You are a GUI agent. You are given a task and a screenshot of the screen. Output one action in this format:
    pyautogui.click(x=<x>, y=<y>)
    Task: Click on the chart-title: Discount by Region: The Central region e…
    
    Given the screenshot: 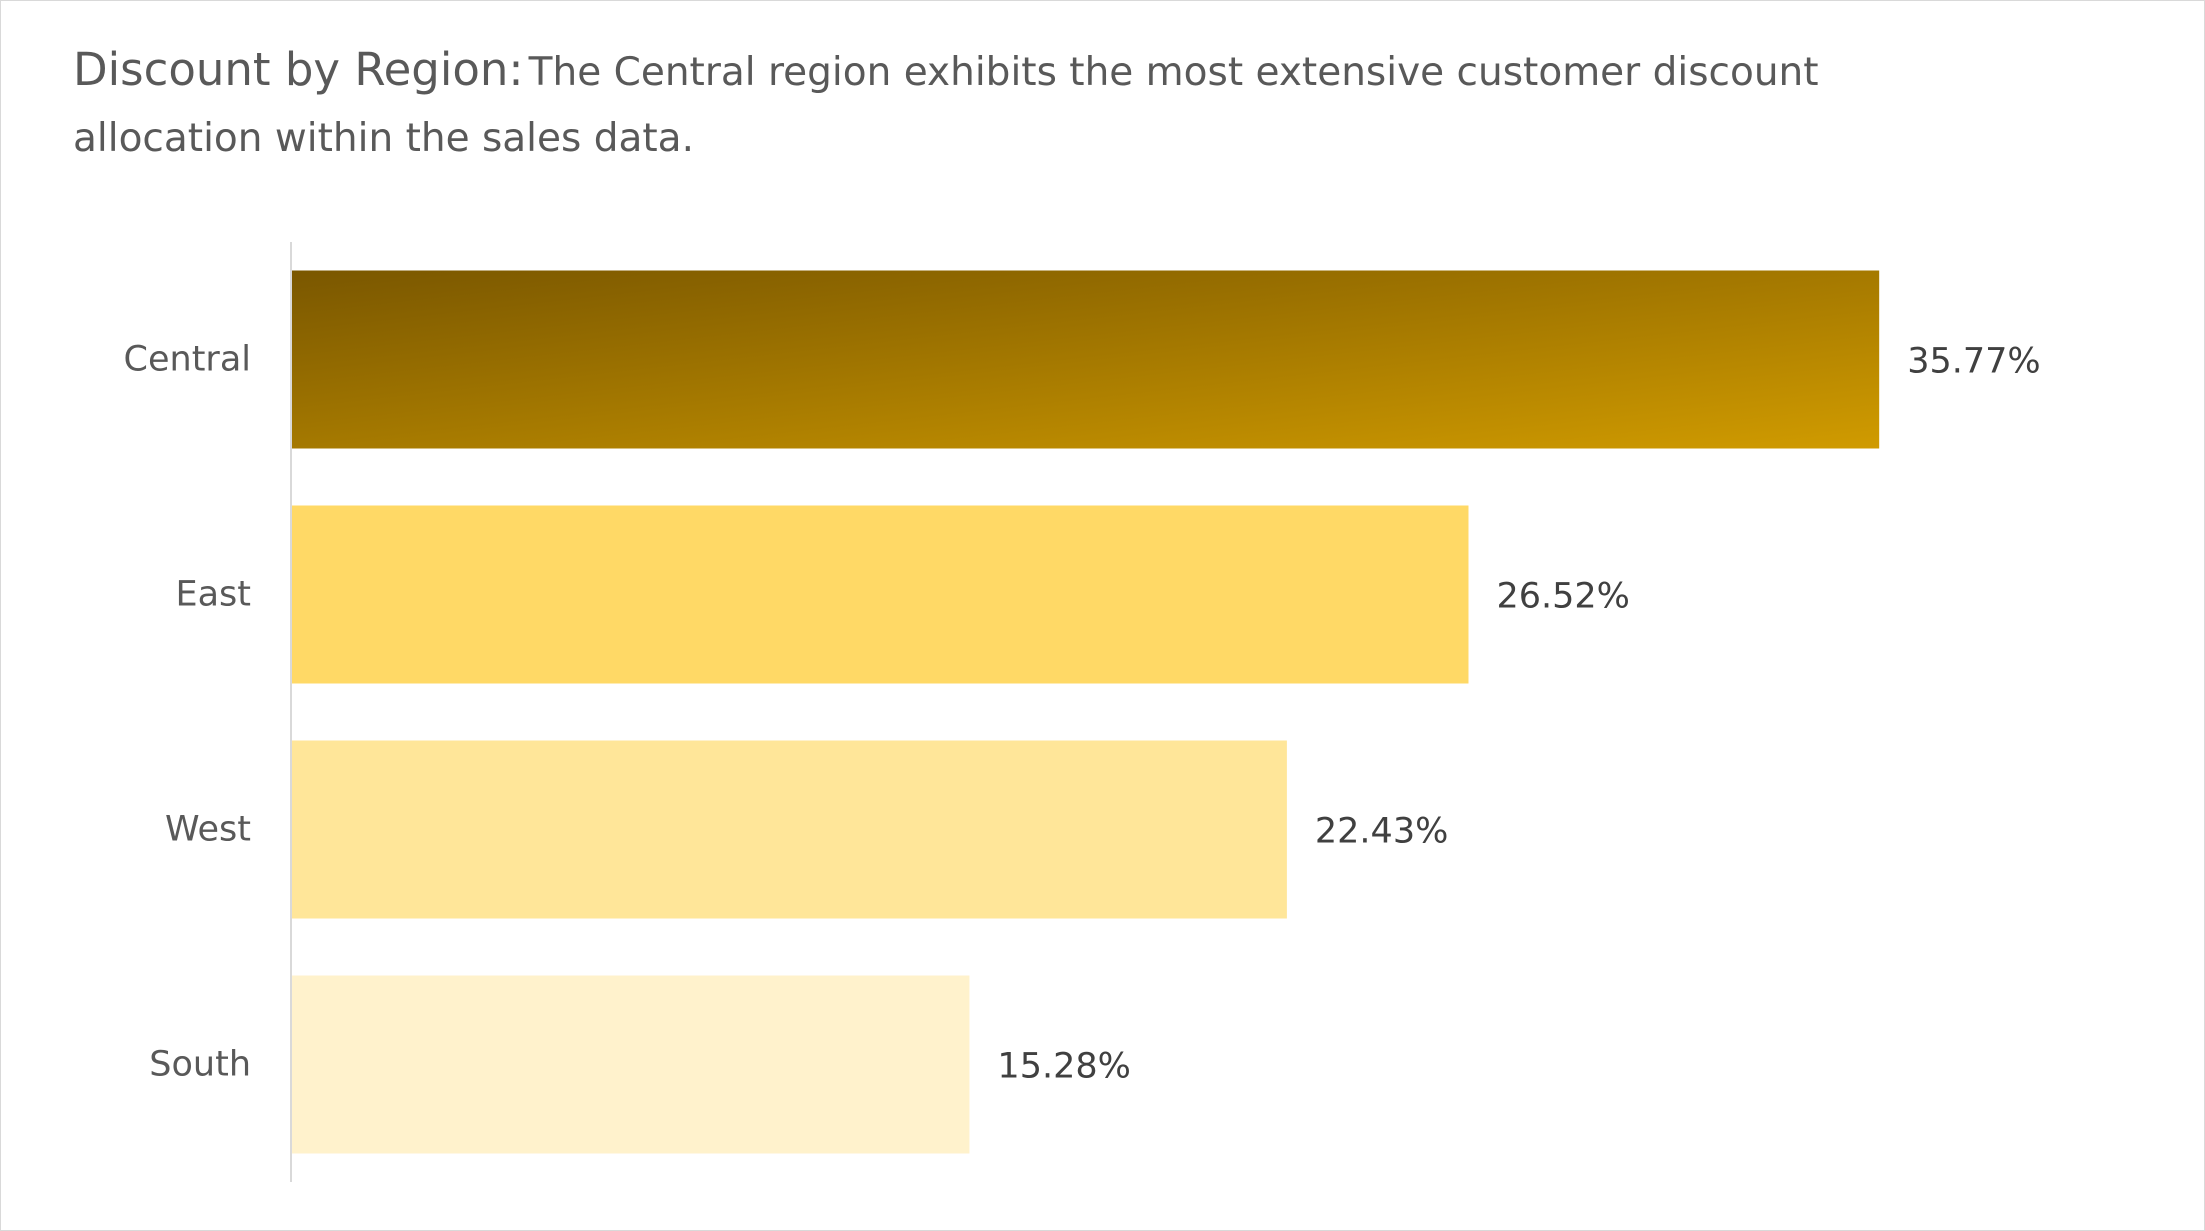 What is the action you would take?
    pyautogui.click(x=963, y=107)
    